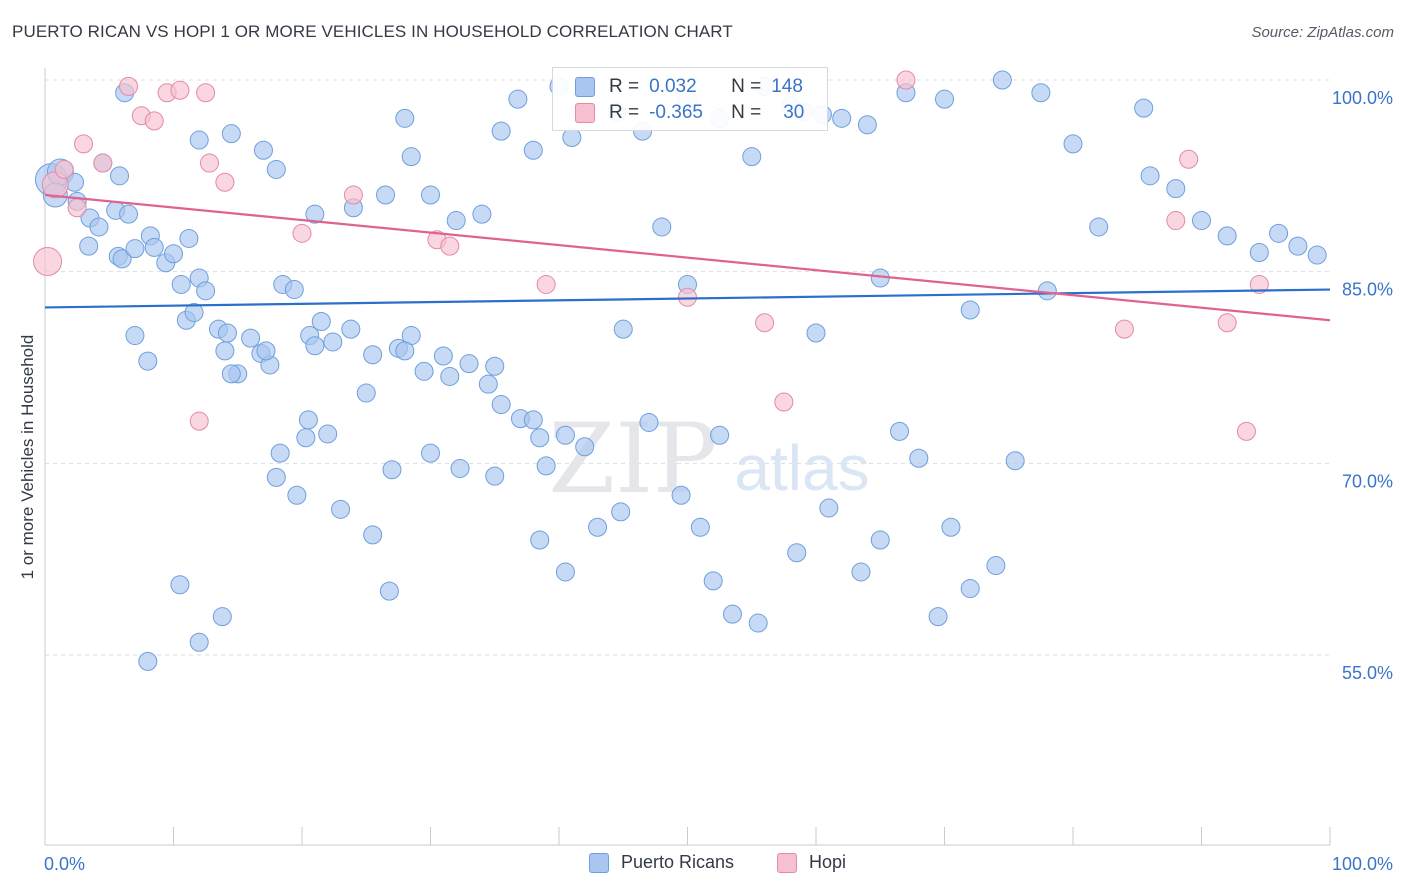 Image resolution: width=1406 pixels, height=892 pixels. Describe the element at coordinates (811, 862) in the screenshot. I see `legend-item-hopi: Hopi` at that location.